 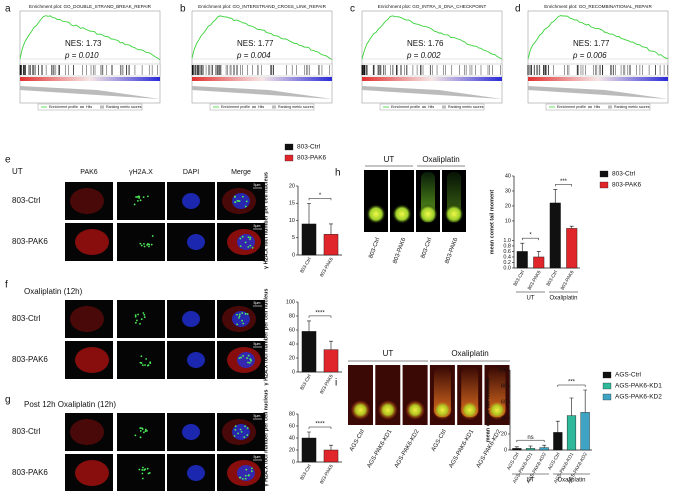 I want to click on legend-label: AGS-PAK6-KD1, so click(x=638, y=386).